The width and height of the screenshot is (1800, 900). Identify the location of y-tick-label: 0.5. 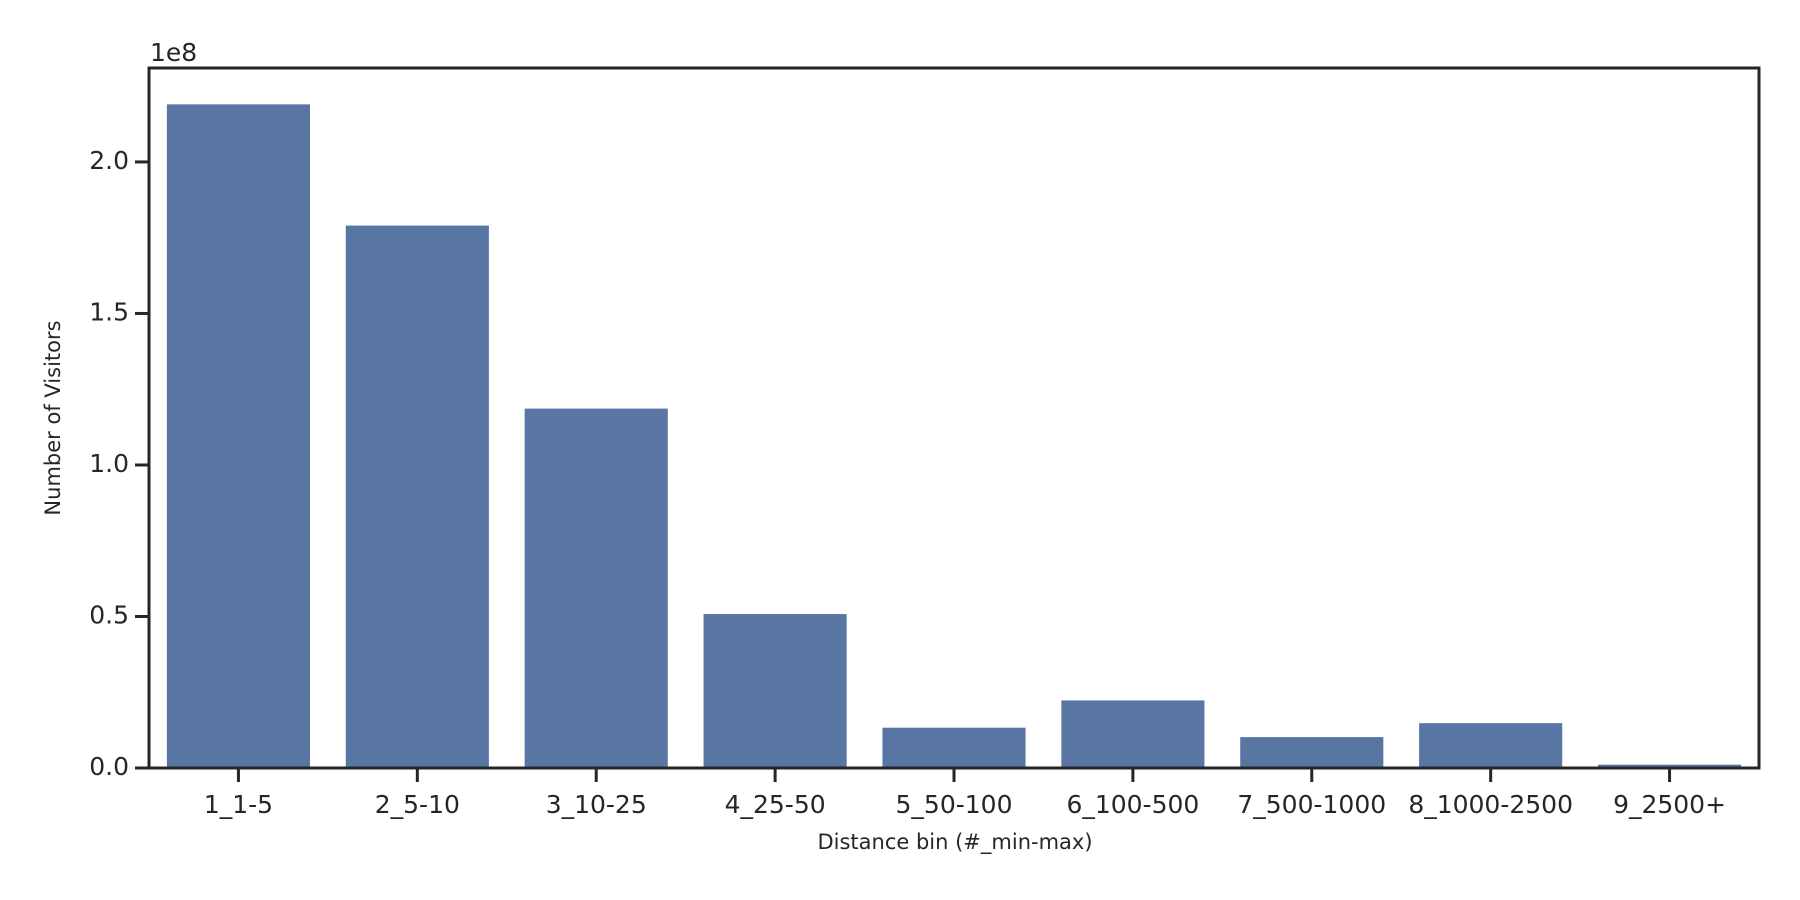
(109, 614).